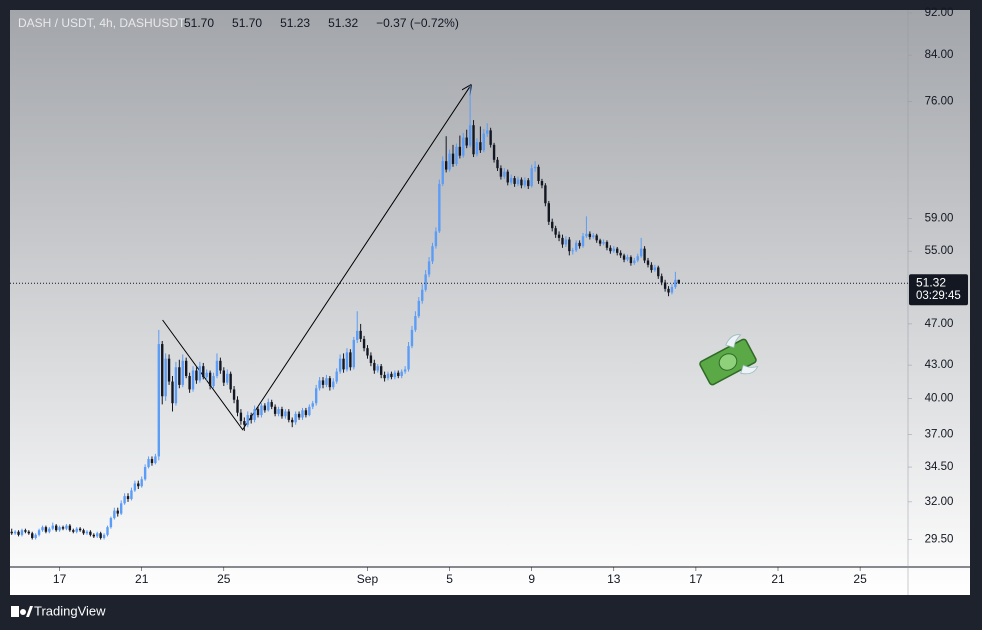 This screenshot has width=982, height=630. Describe the element at coordinates (939, 101) in the screenshot. I see `y-tick-label: 76.00` at that location.